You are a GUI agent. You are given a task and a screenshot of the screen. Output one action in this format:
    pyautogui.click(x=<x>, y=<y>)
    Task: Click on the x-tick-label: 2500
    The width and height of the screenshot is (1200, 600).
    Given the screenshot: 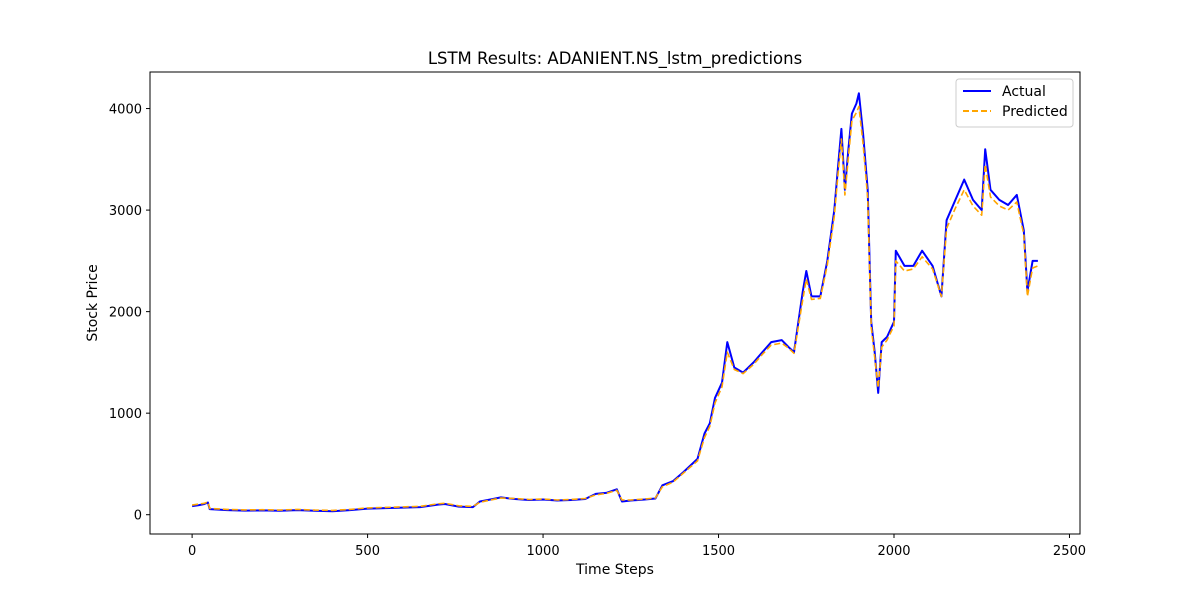 What is the action you would take?
    pyautogui.click(x=1069, y=551)
    